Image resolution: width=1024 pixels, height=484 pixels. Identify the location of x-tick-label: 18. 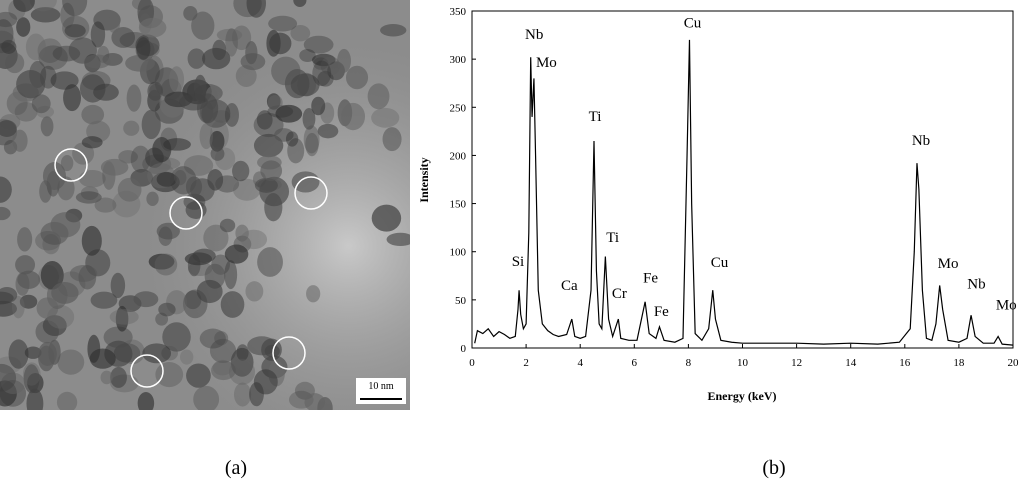
(959, 363).